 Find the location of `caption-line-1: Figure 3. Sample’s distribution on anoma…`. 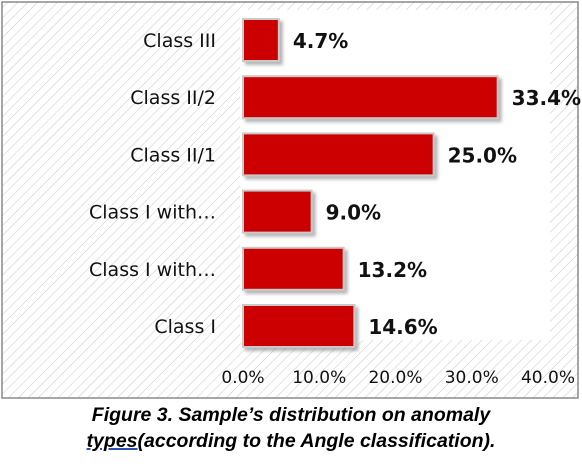

caption-line-1: Figure 3. Sample’s distribution on anoma… is located at coordinates (291, 415).